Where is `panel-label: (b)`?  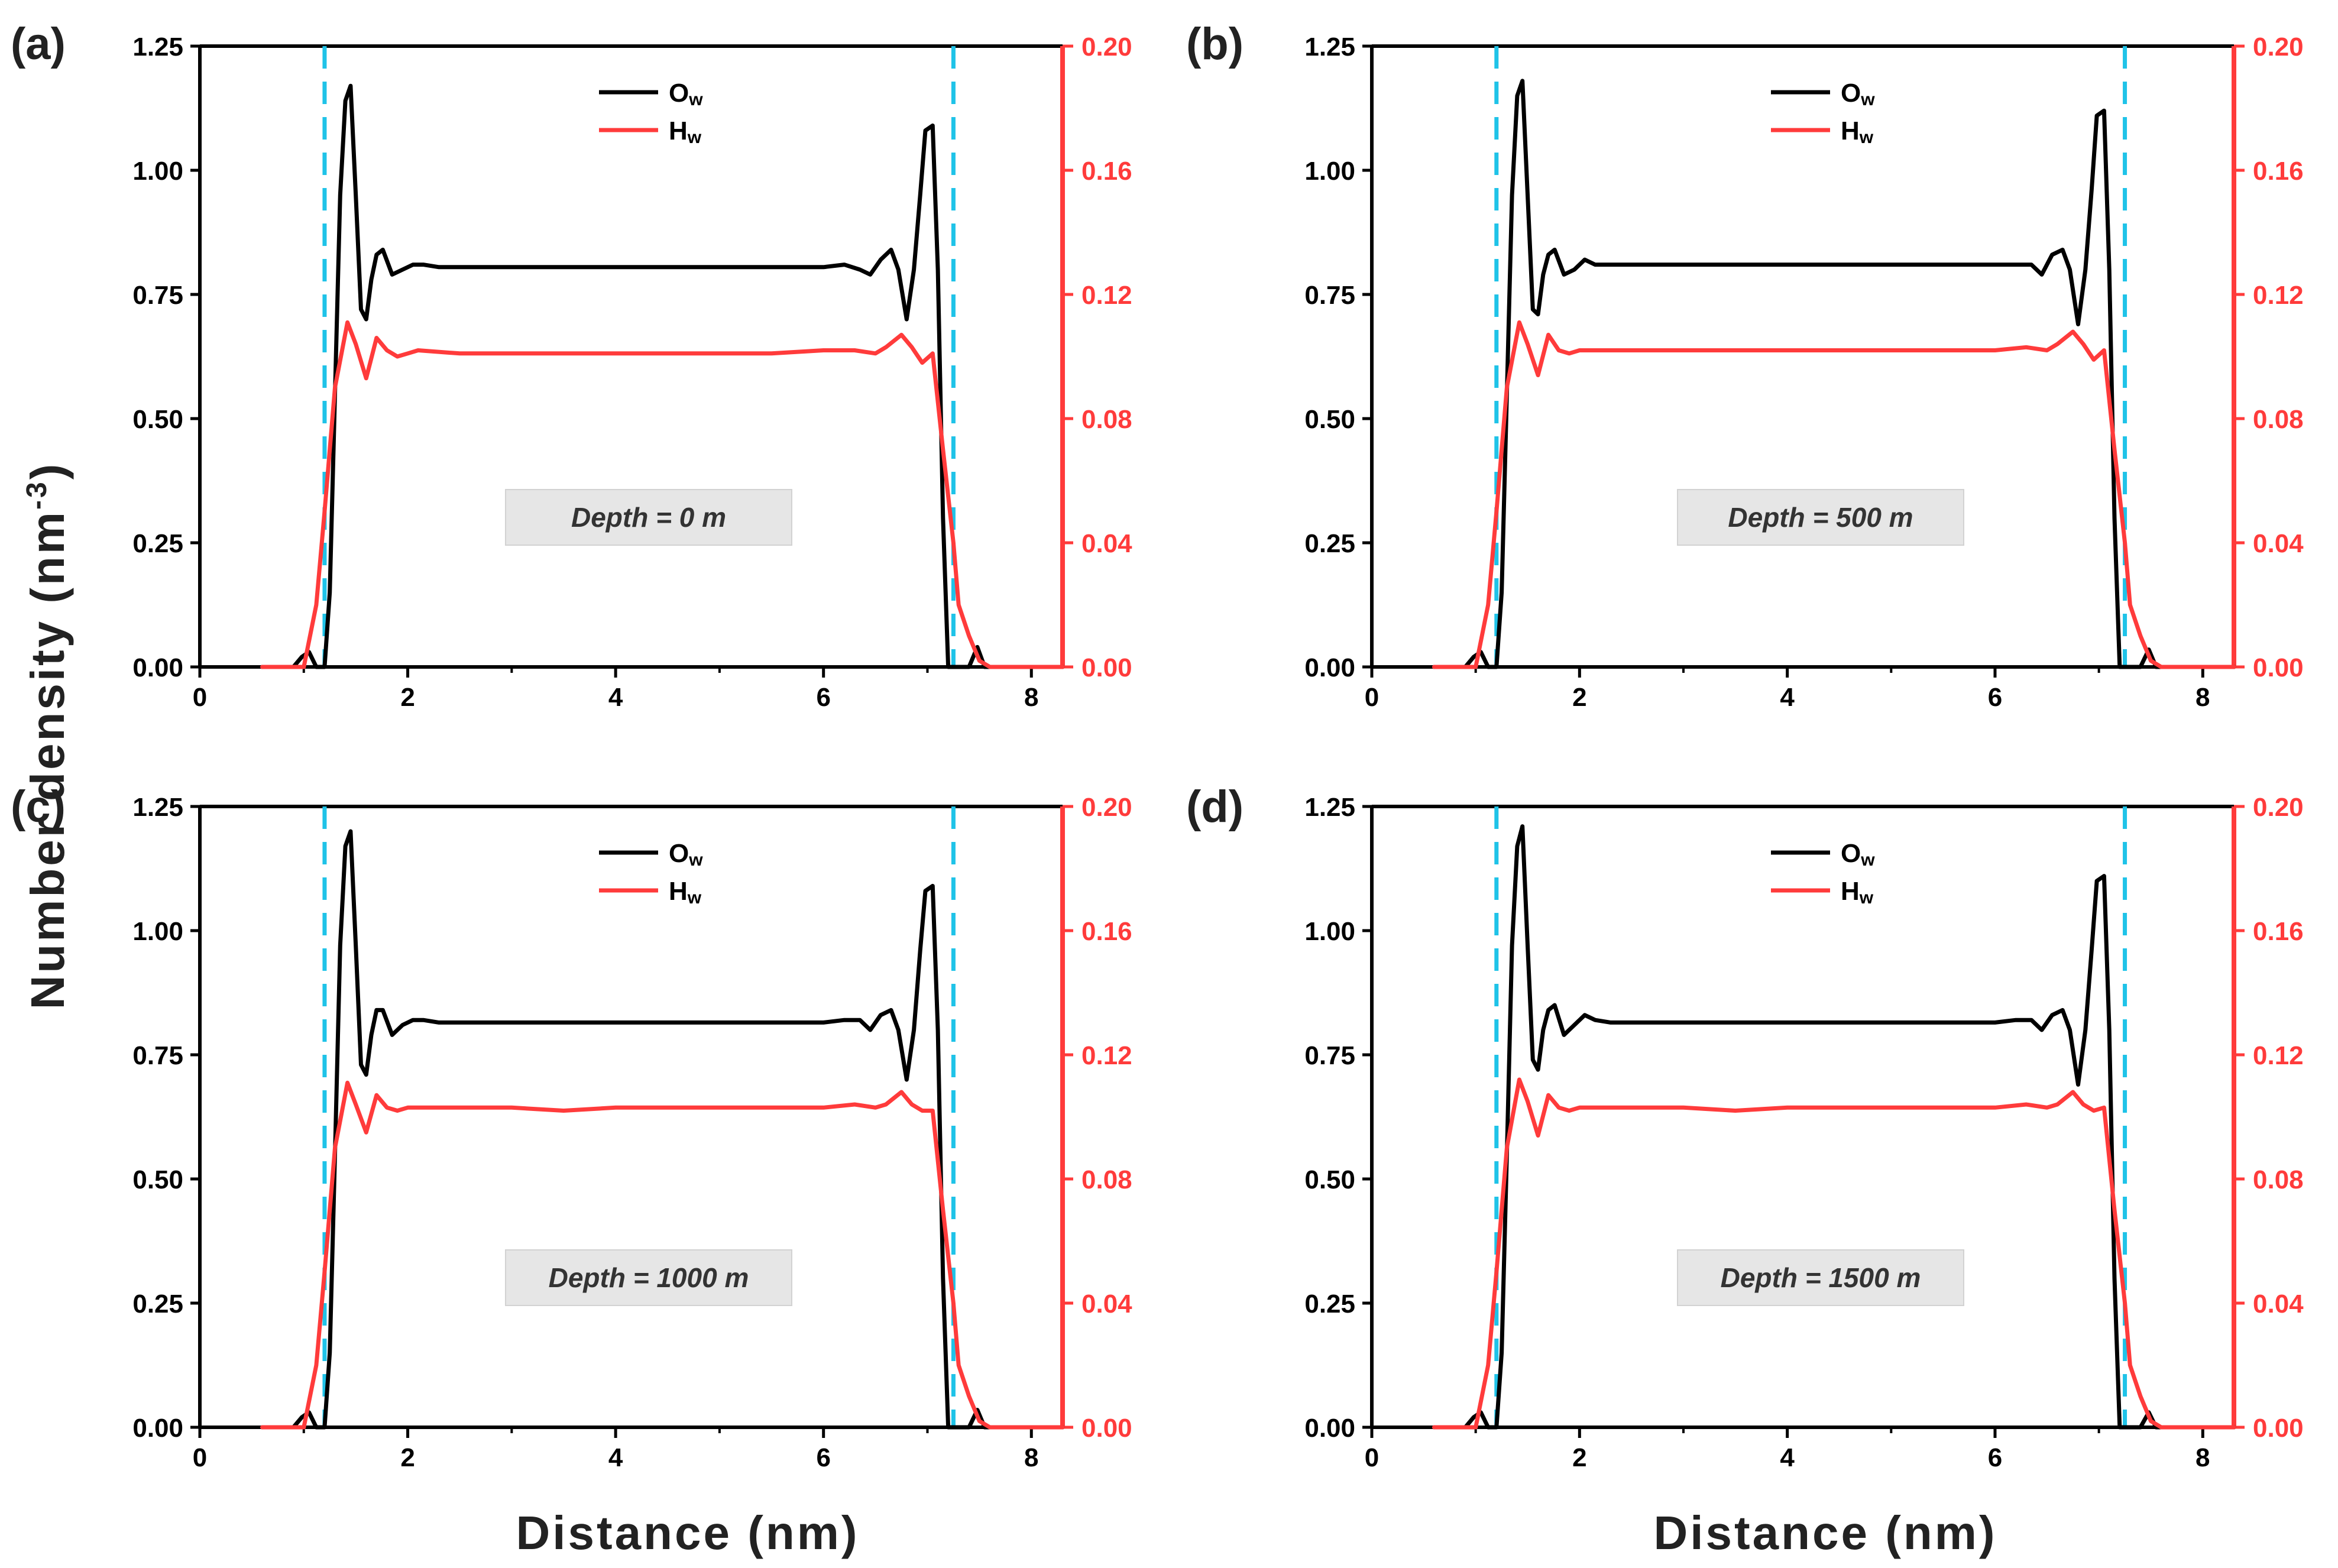 panel-label: (b) is located at coordinates (1215, 44).